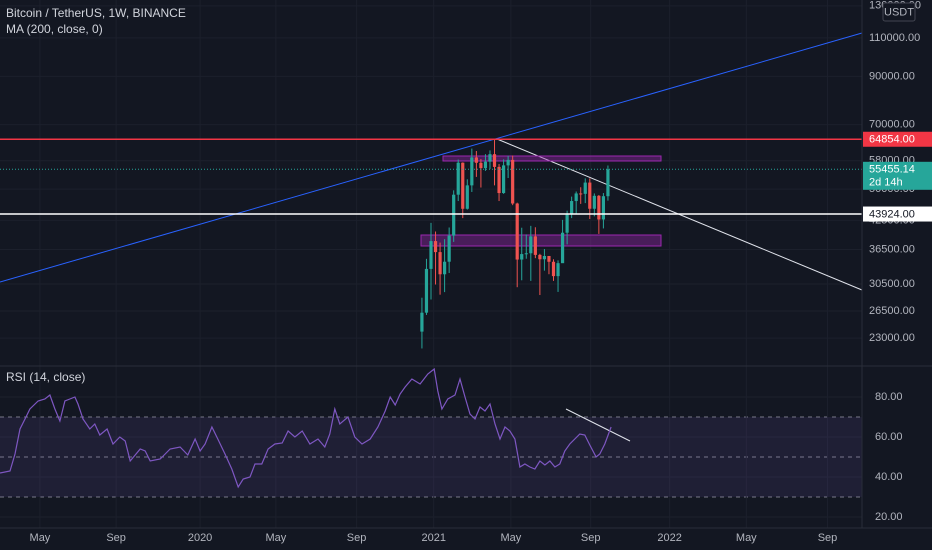  Describe the element at coordinates (892, 249) in the screenshot. I see `y-tick-label: 36500.00` at that location.